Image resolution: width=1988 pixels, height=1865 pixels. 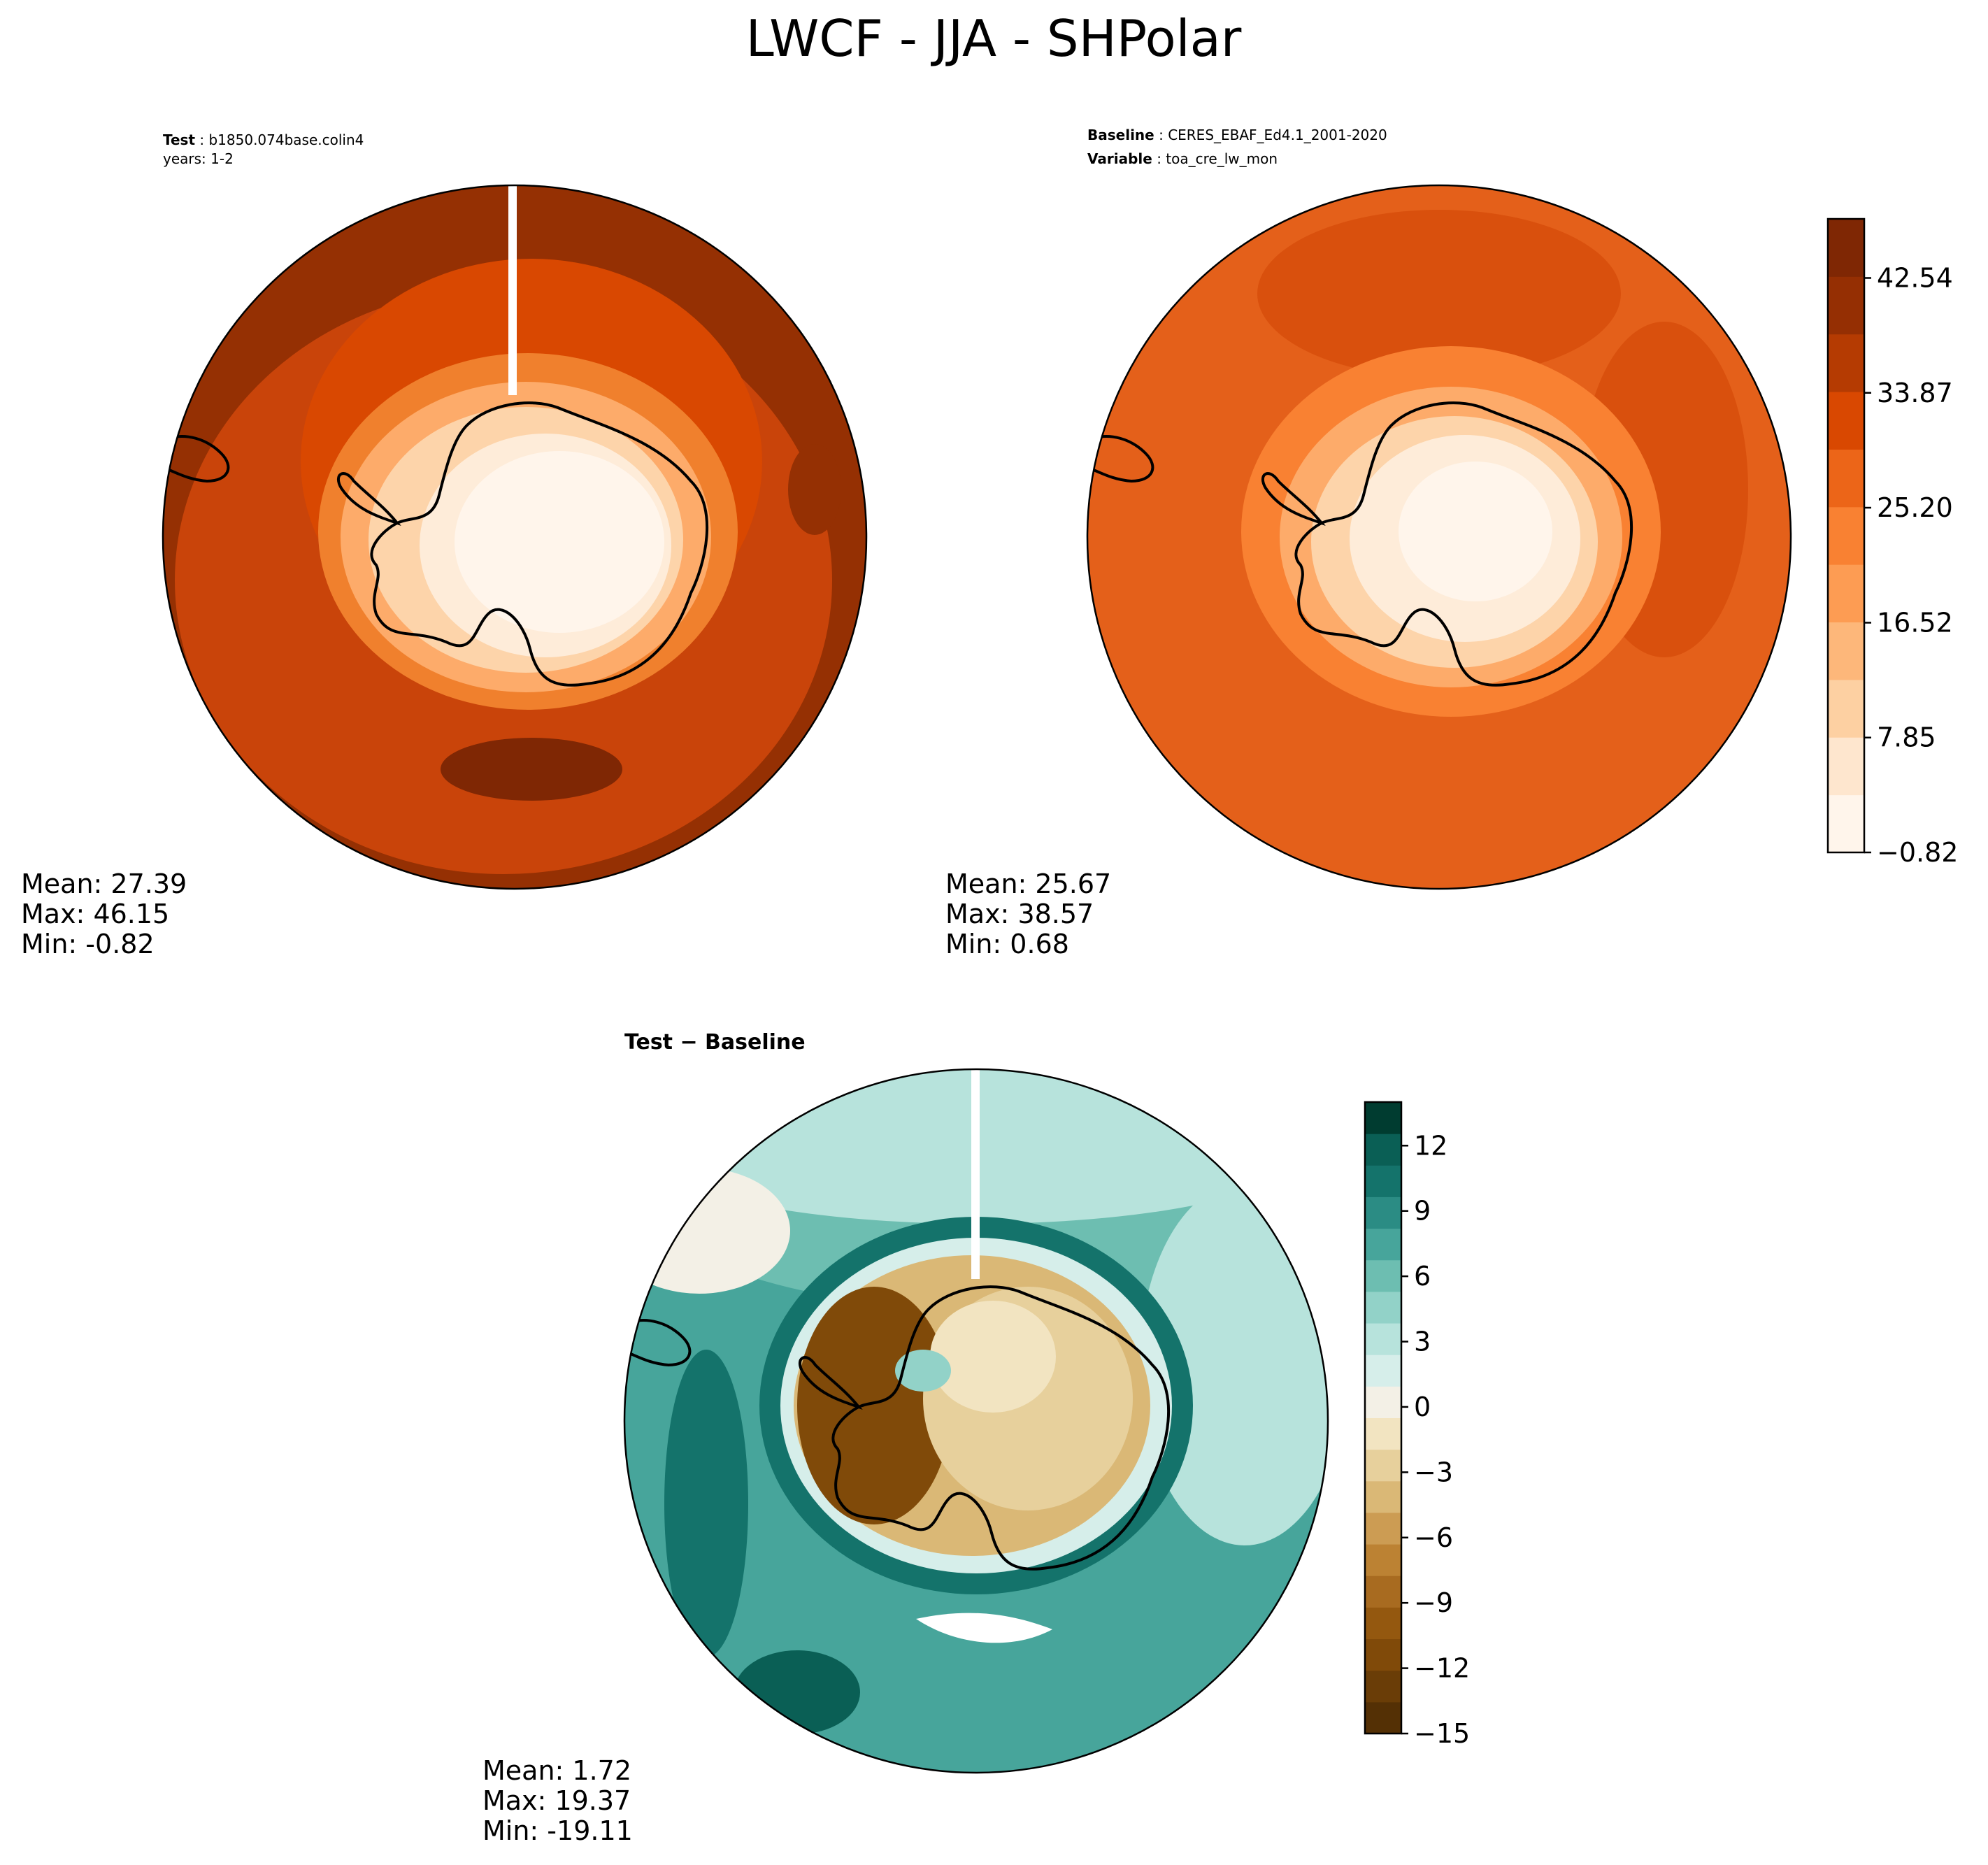 I want to click on colorbar-main-tick-label: 25.20, so click(x=1915, y=507).